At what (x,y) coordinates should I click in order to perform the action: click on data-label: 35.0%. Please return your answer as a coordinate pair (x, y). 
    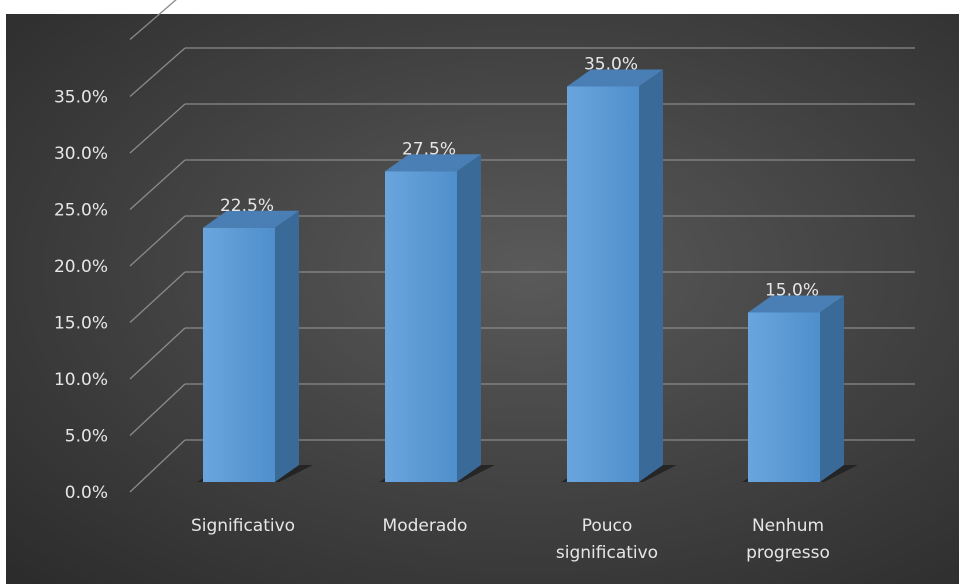
    Looking at the image, I should click on (611, 65).